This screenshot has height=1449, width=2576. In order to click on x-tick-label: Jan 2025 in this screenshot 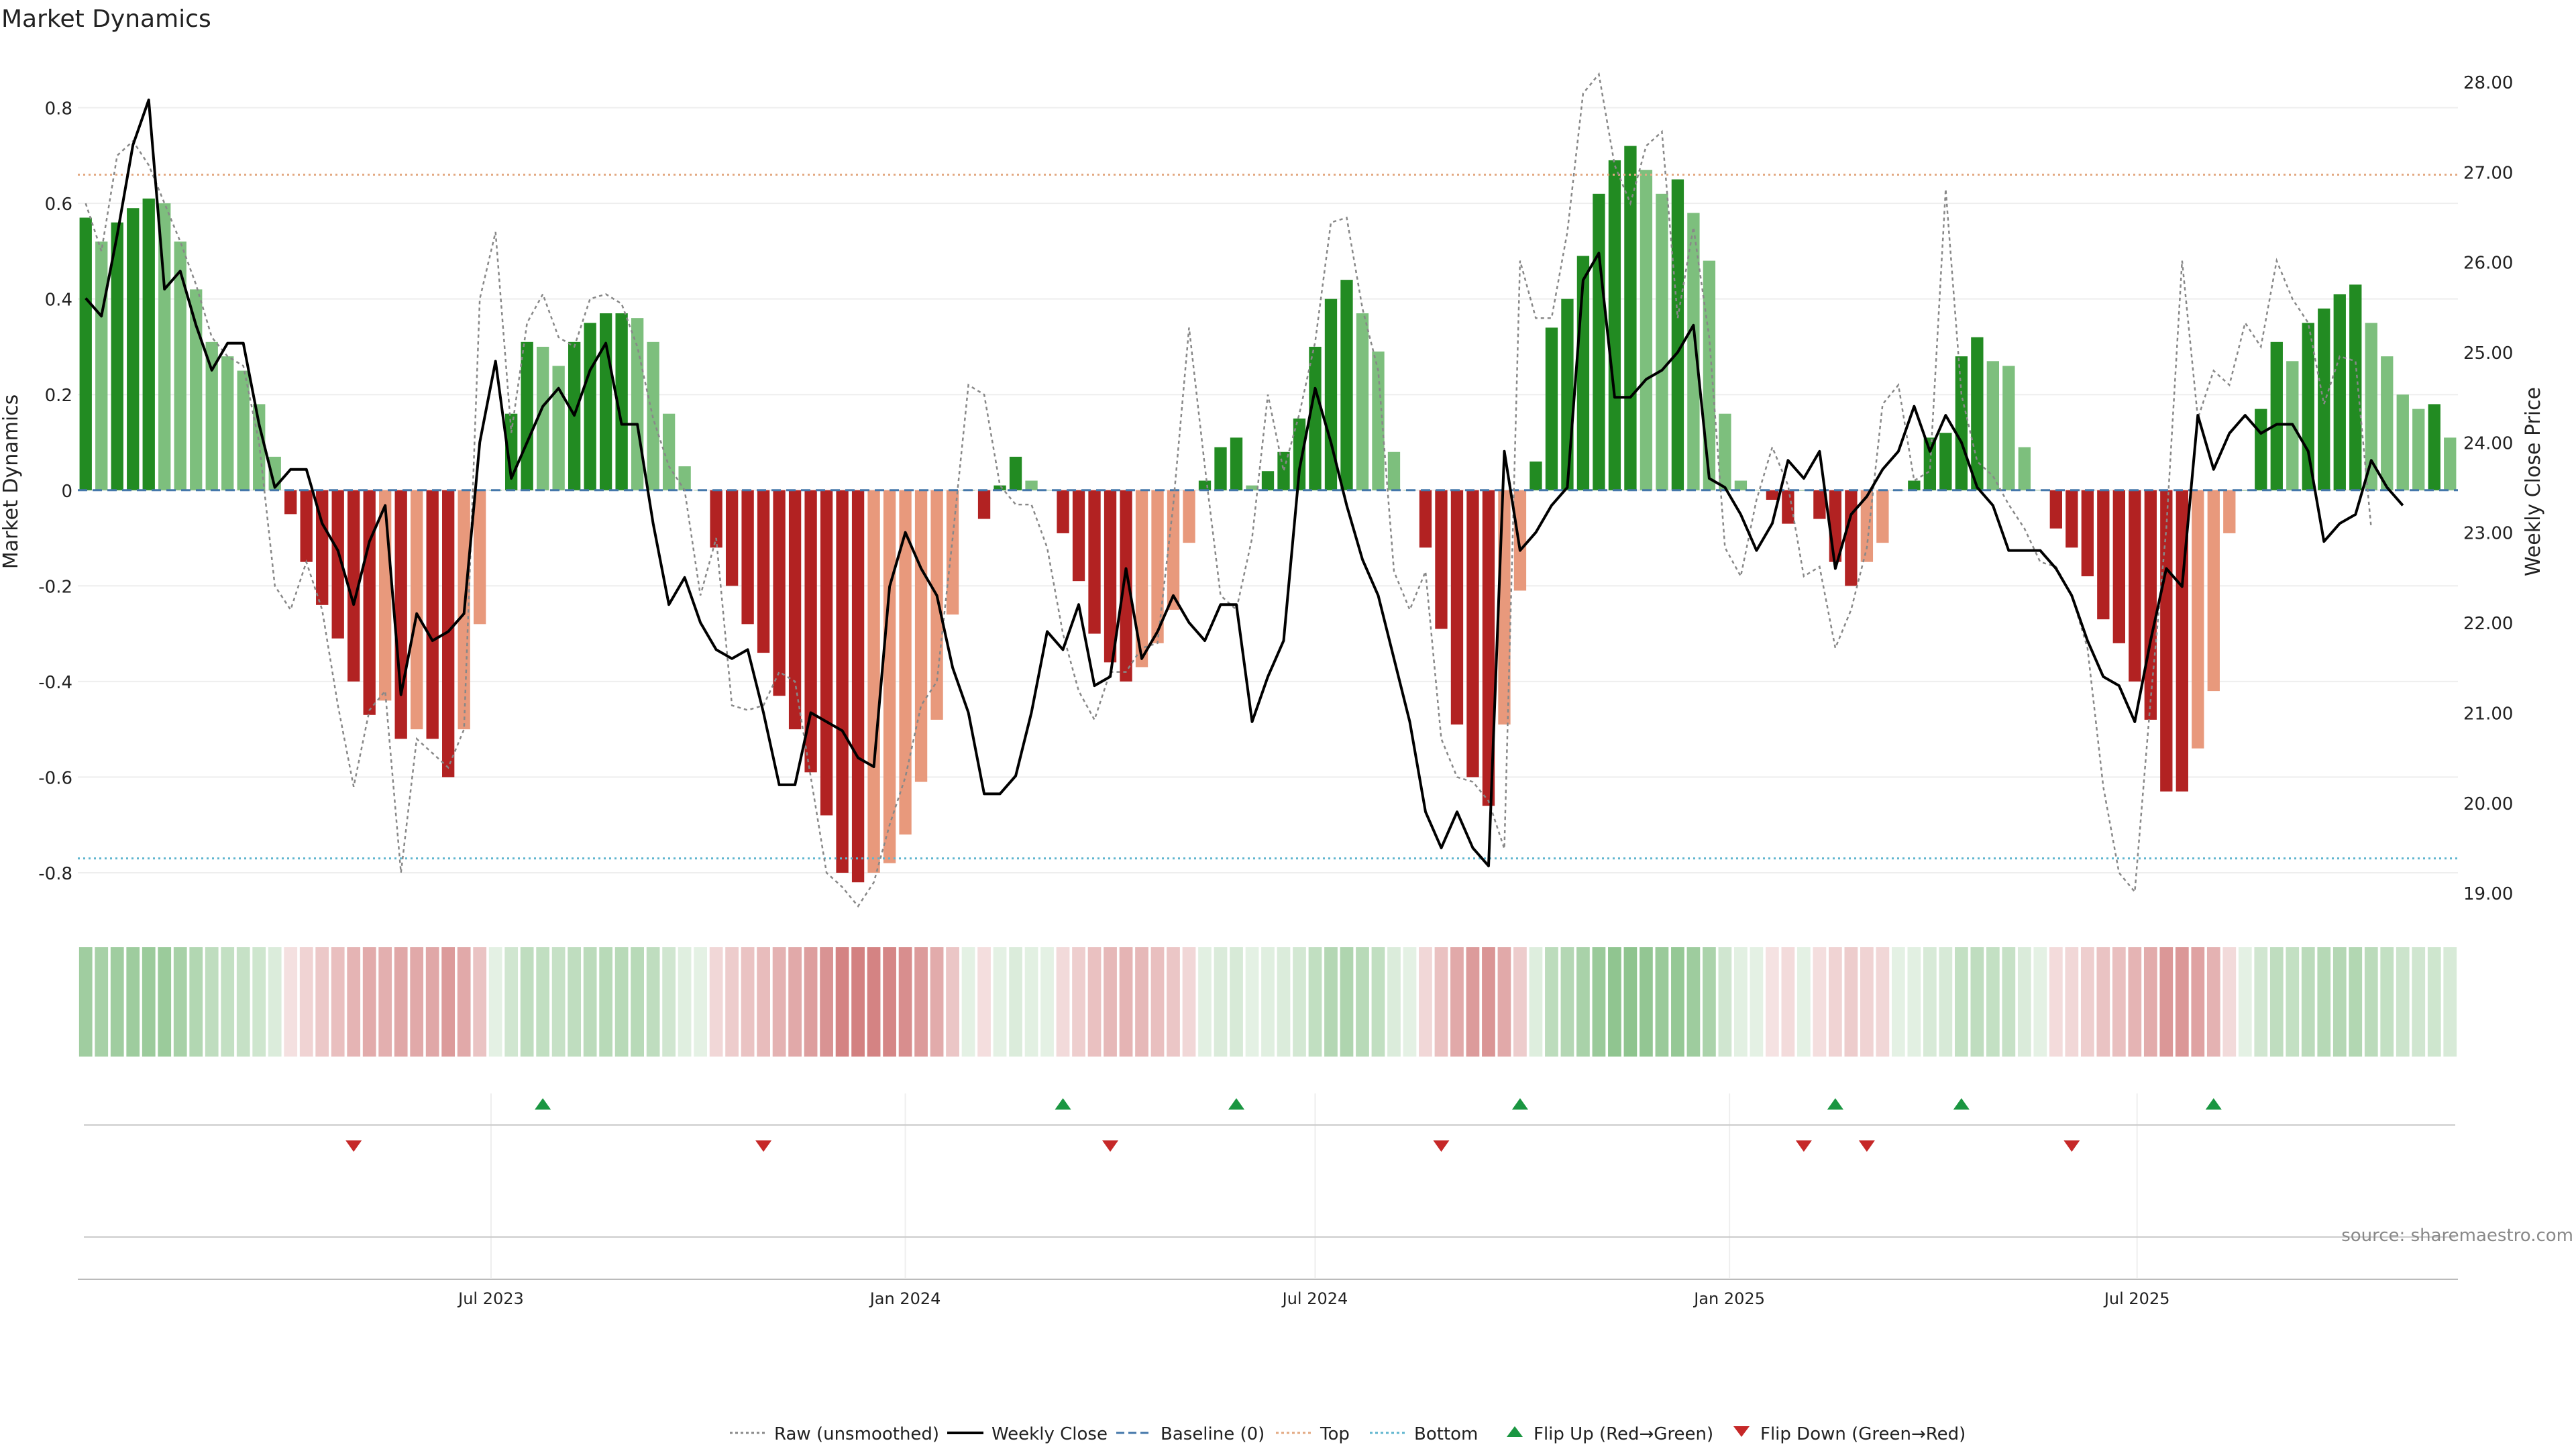, I will do `click(1729, 1298)`.